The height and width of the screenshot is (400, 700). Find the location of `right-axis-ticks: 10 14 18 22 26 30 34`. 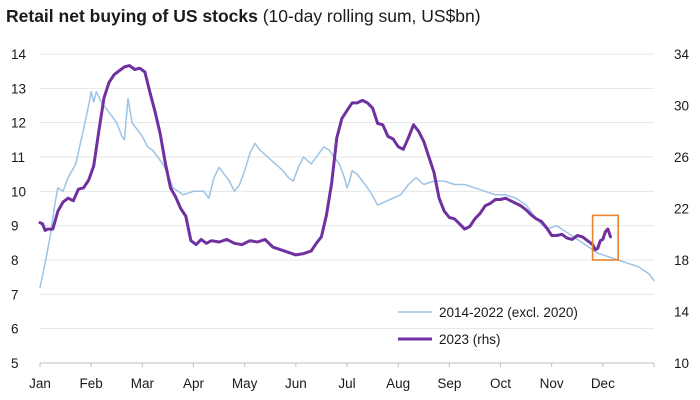

right-axis-ticks: 10 14 18 22 26 30 34 is located at coordinates (682, 209).